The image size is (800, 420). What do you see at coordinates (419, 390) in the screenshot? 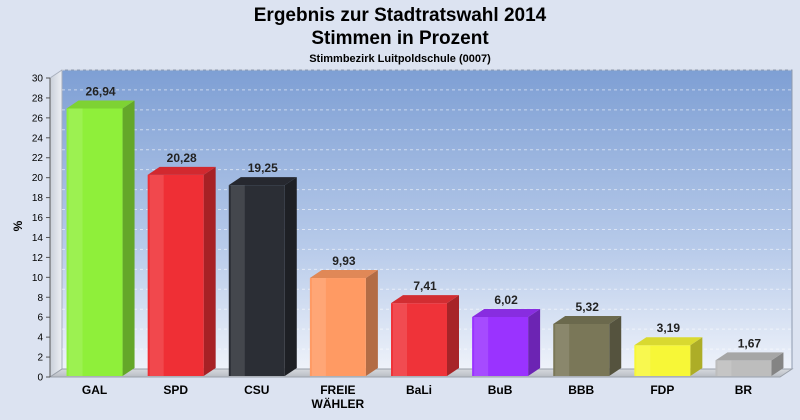
I see `x-tick-label: BaLi` at bounding box center [419, 390].